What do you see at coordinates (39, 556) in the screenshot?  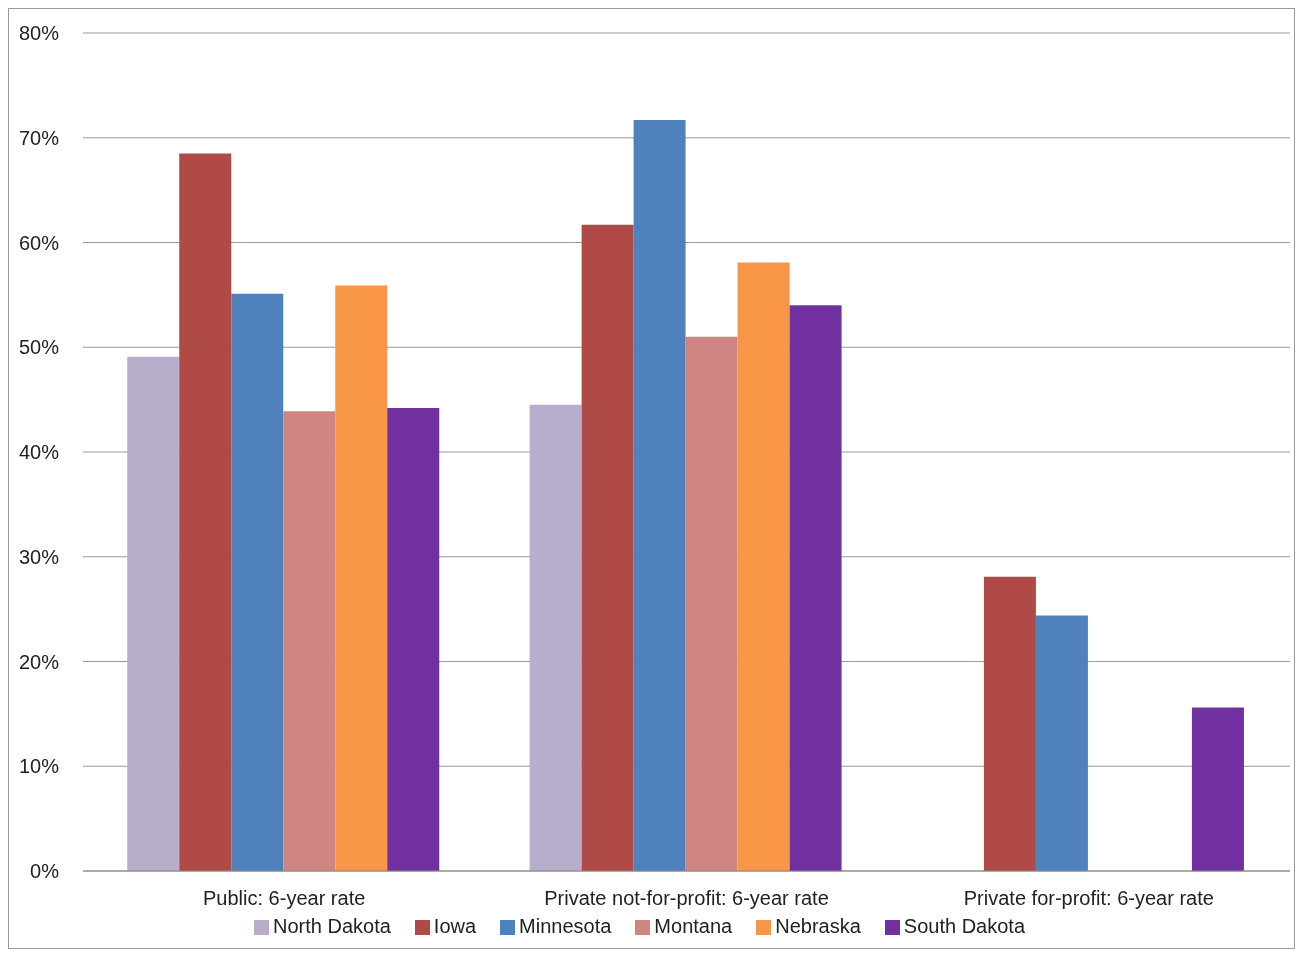 I see `y-tick-label: 30%` at bounding box center [39, 556].